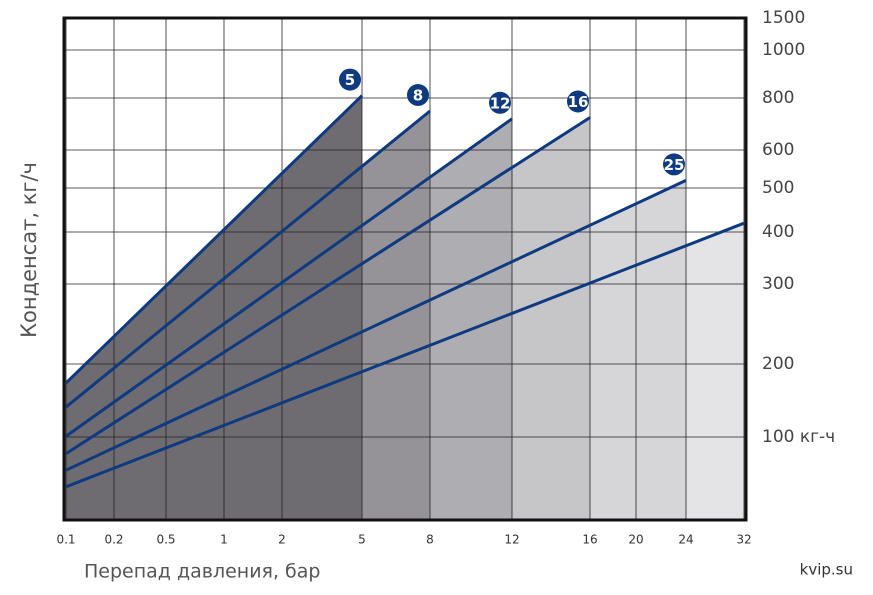 Image resolution: width=873 pixels, height=595 pixels. I want to click on x-tick-label: 32, so click(743, 540).